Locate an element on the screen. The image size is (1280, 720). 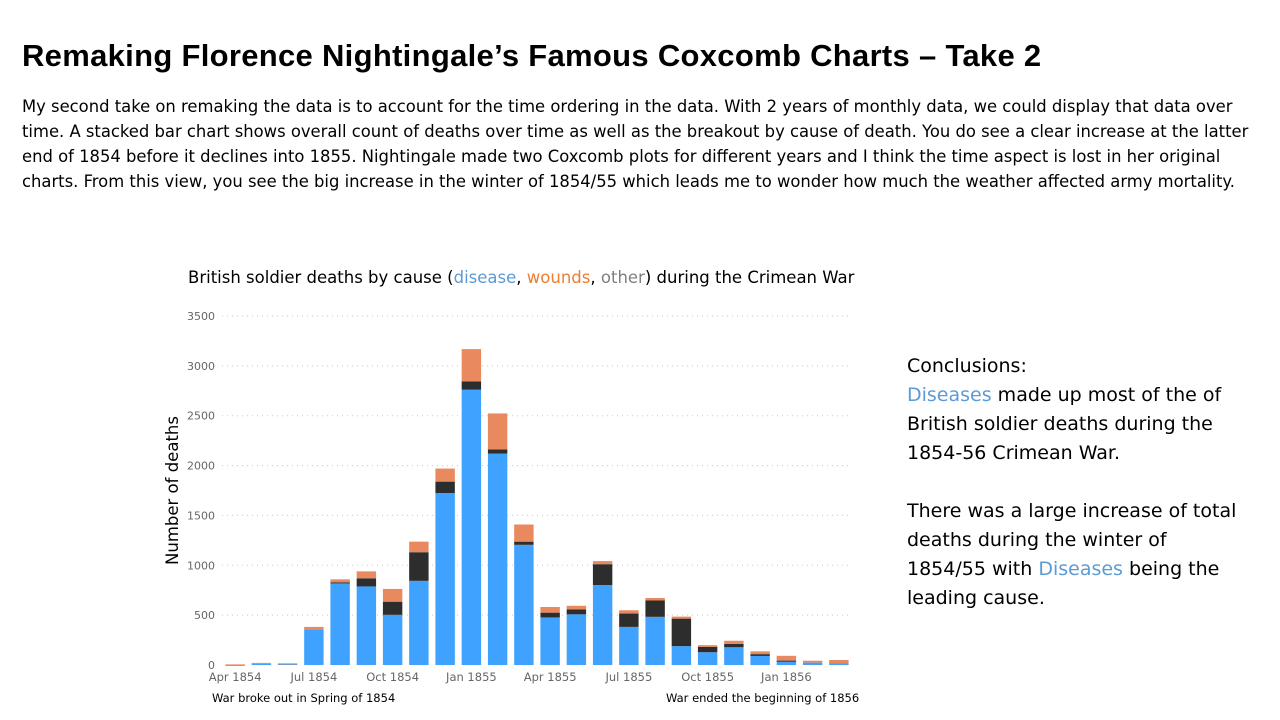
chart-title-disease: disease is located at coordinates (485, 277).